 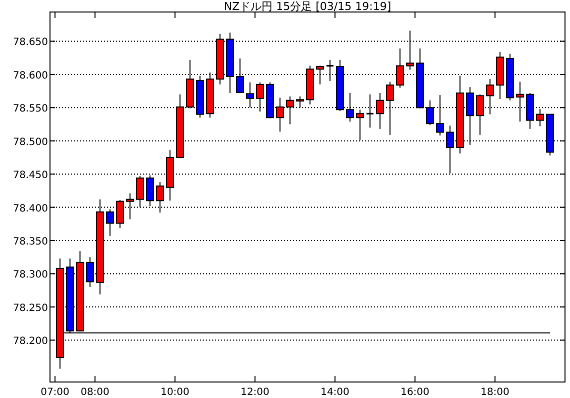 What do you see at coordinates (415, 392) in the screenshot?
I see `x-tick-label: 16:00` at bounding box center [415, 392].